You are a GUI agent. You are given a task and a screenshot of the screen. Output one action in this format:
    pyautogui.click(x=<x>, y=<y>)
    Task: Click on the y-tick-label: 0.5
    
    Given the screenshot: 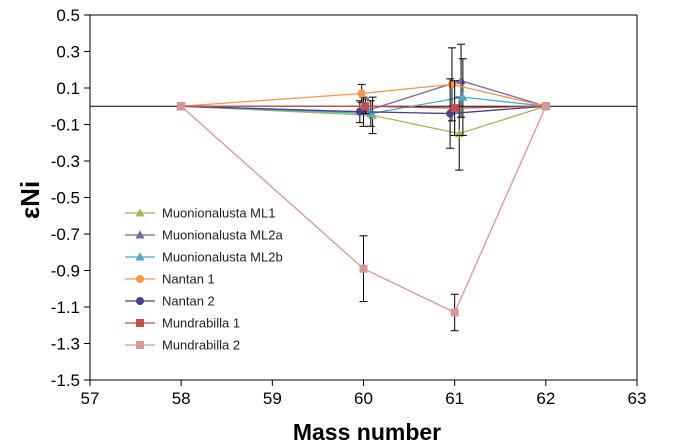 What is the action you would take?
    pyautogui.click(x=68, y=15)
    